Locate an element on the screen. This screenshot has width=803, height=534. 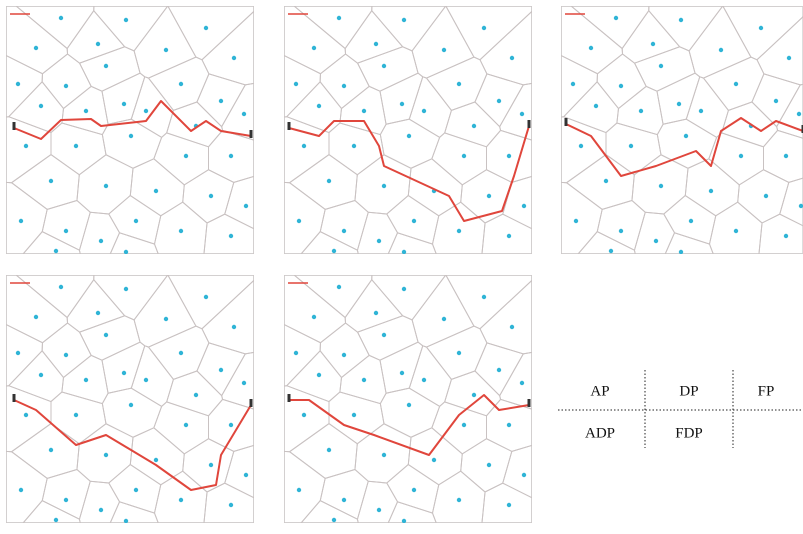
table-cell: DP is located at coordinates (688, 391).